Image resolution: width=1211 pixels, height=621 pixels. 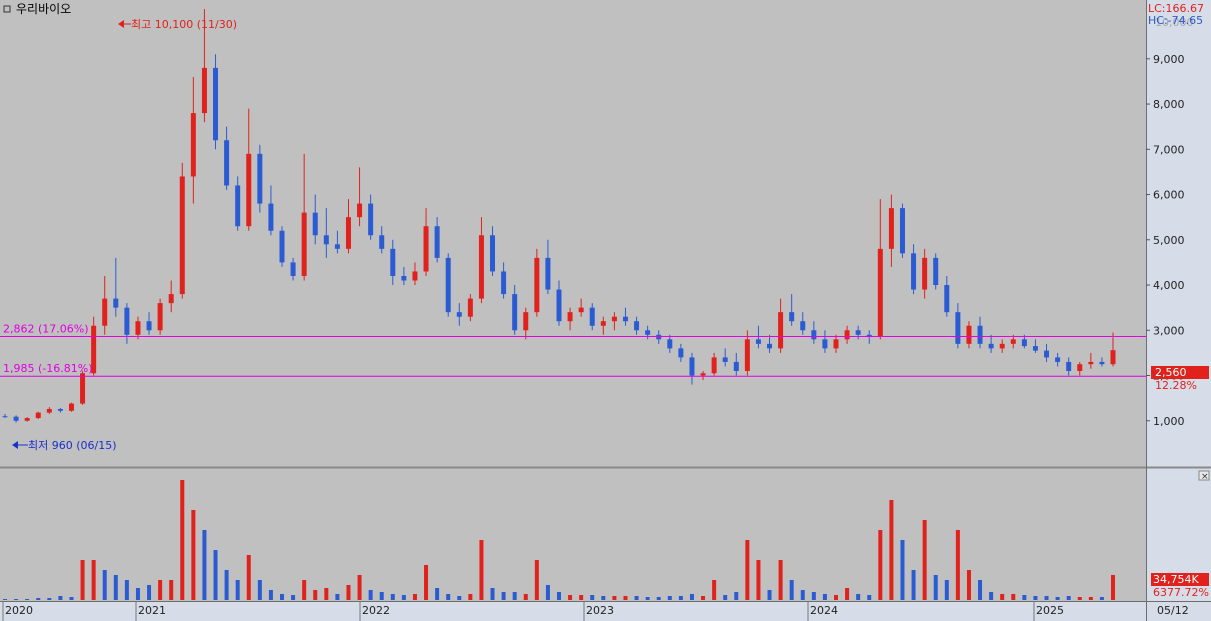 I want to click on chart-title: 우리바이오, so click(x=43, y=9).